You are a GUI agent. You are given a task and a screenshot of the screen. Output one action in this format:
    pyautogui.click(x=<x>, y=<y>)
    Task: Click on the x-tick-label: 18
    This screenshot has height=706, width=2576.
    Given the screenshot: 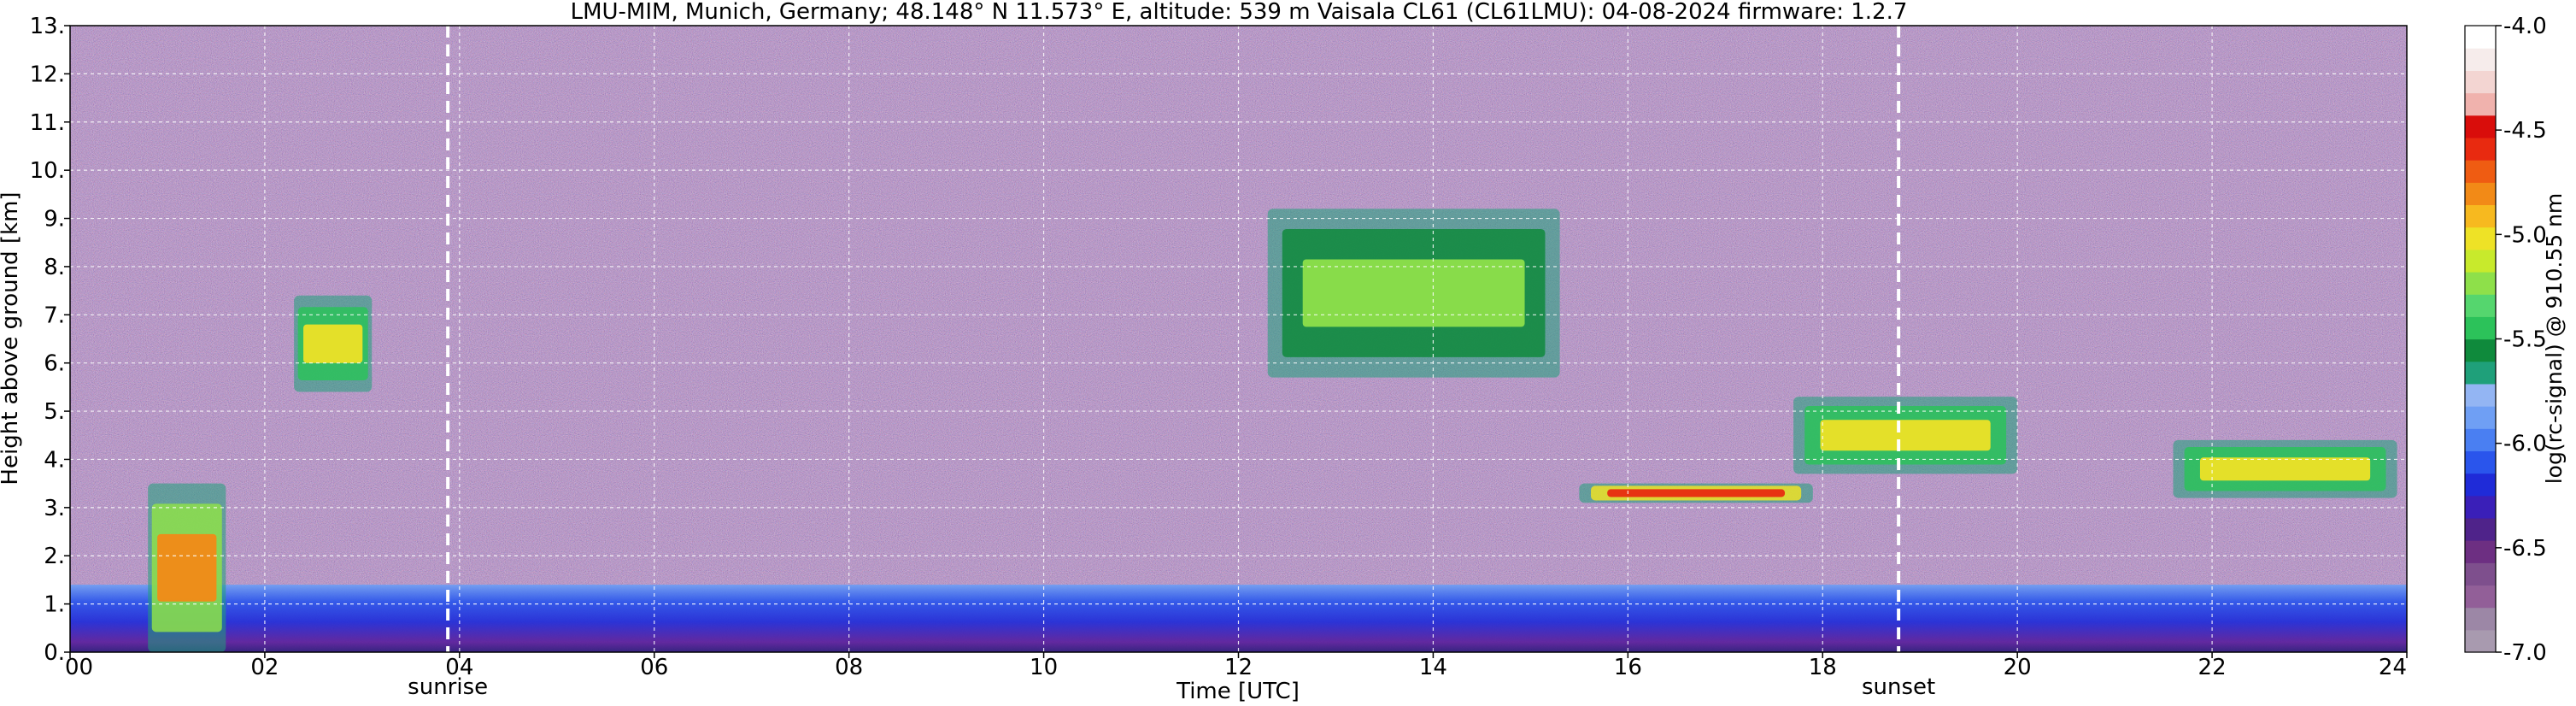 What is the action you would take?
    pyautogui.click(x=1823, y=667)
    